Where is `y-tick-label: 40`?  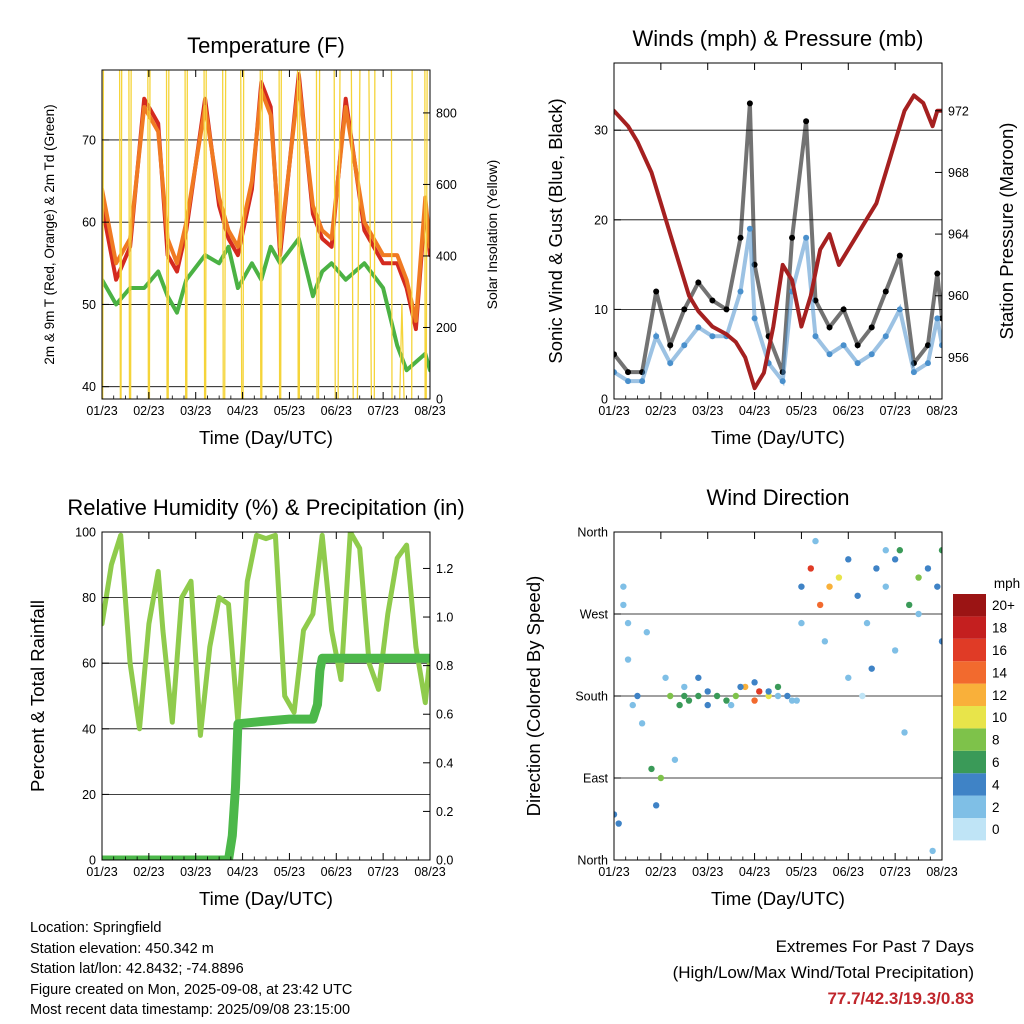 y-tick-label: 40 is located at coordinates (89, 387).